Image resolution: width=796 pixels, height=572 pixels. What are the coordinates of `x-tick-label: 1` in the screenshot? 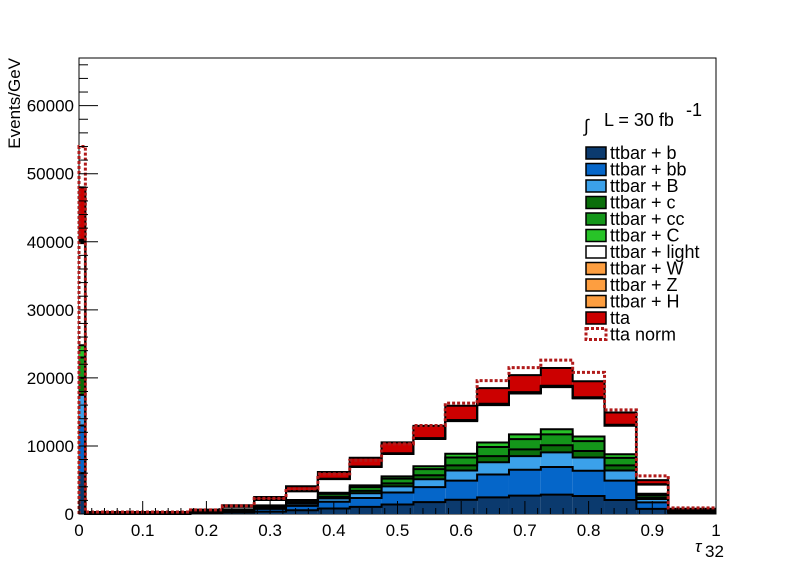 It's located at (715, 530).